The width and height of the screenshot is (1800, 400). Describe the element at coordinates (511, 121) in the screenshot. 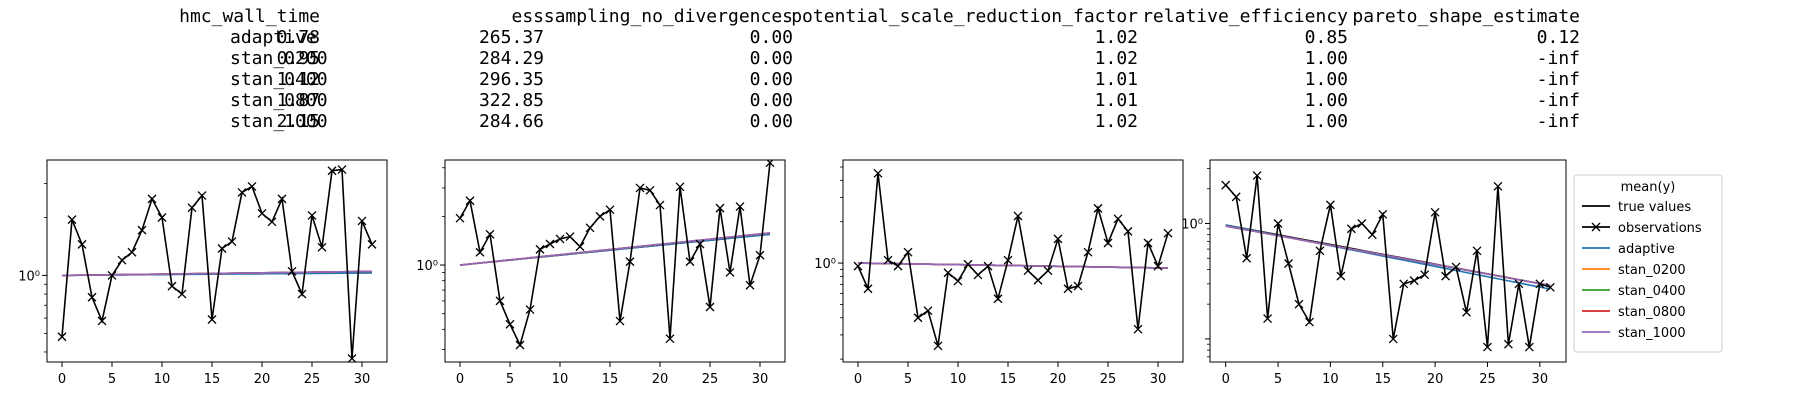

I see `table-cell: 284.66` at that location.